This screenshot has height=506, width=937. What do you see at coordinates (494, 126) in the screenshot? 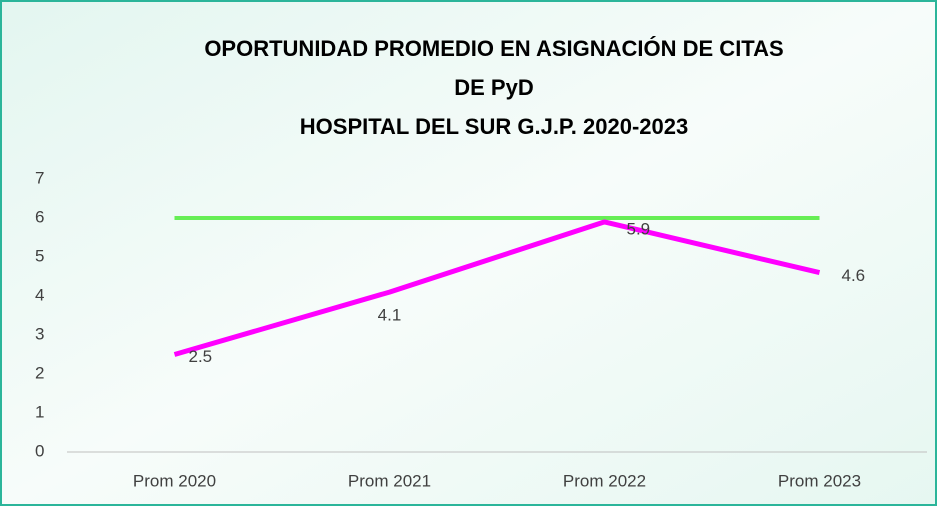
I see `chart-title: HOSPITAL DEL SUR G.J.P. 2020-2023` at bounding box center [494, 126].